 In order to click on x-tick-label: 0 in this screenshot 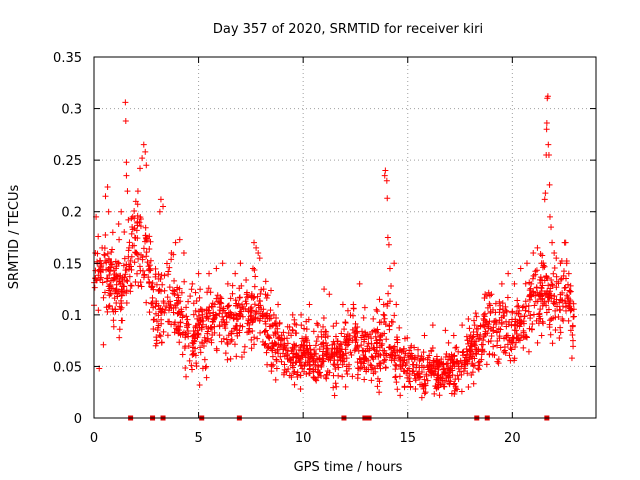, I will do `click(94, 438)`.